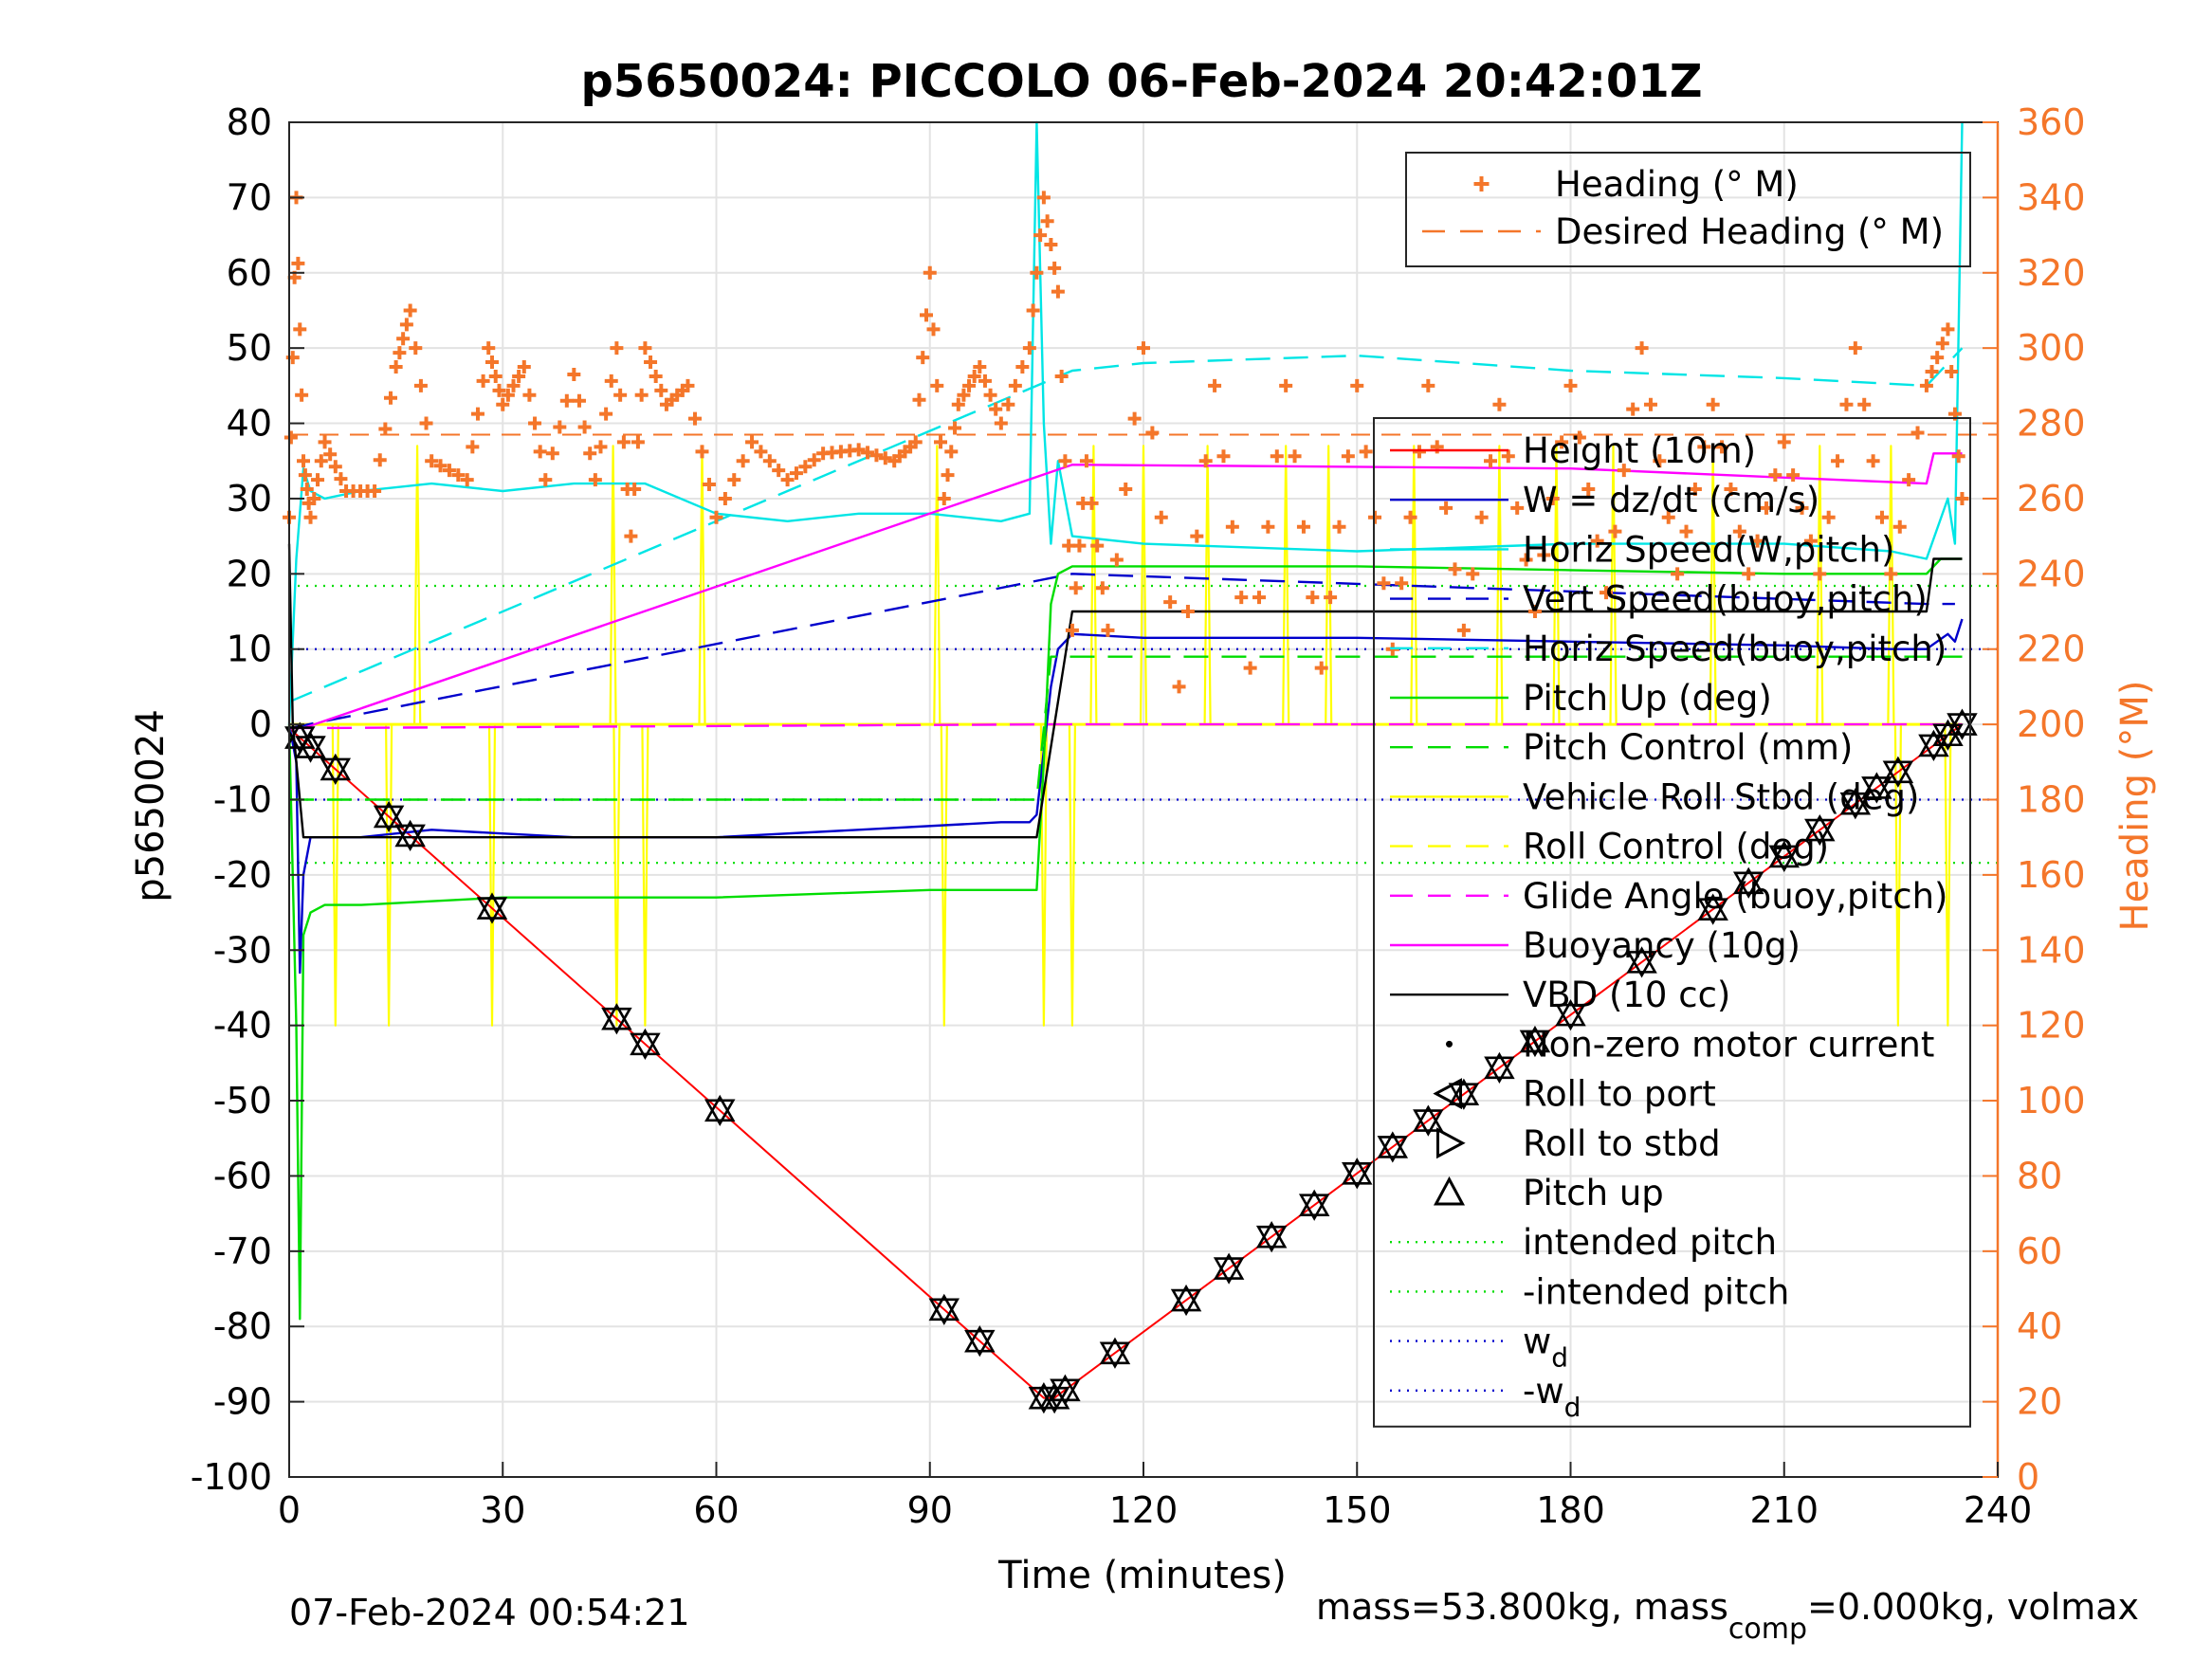 This screenshot has width=2212, height=1659. I want to click on y2-tick-label: 300, so click(2051, 348).